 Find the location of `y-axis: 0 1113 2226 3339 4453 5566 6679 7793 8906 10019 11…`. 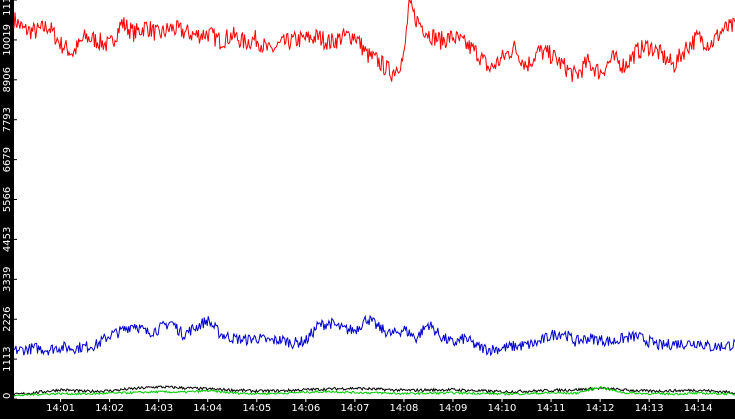

y-axis: 0 1113 2226 3339 4453 5566 6679 7793 8906 10019 11… is located at coordinates (9, 200).